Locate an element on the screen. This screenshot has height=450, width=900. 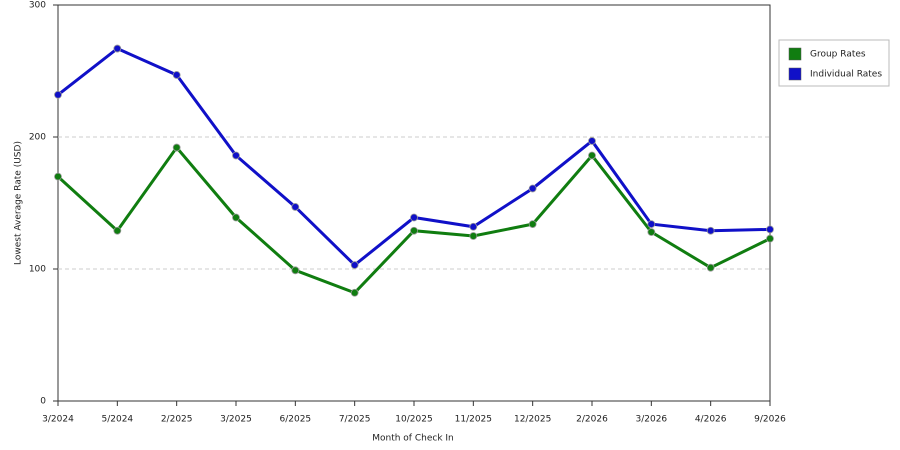
x-tick-label: 3/2024 is located at coordinates (58, 420).